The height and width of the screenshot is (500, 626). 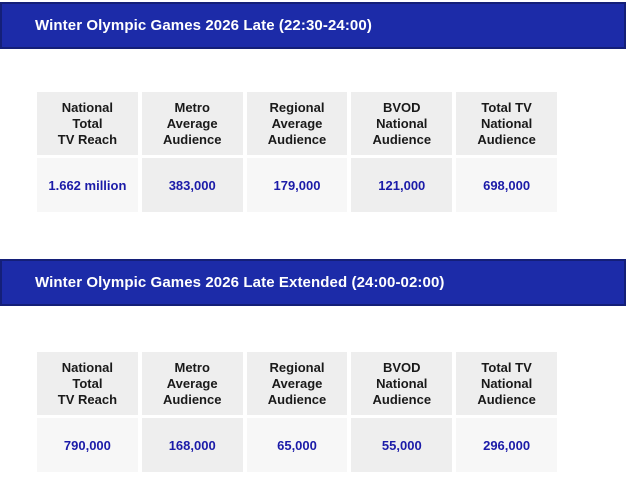 I want to click on table-1-value-total-tv-national-audience: 698,000, so click(x=506, y=185).